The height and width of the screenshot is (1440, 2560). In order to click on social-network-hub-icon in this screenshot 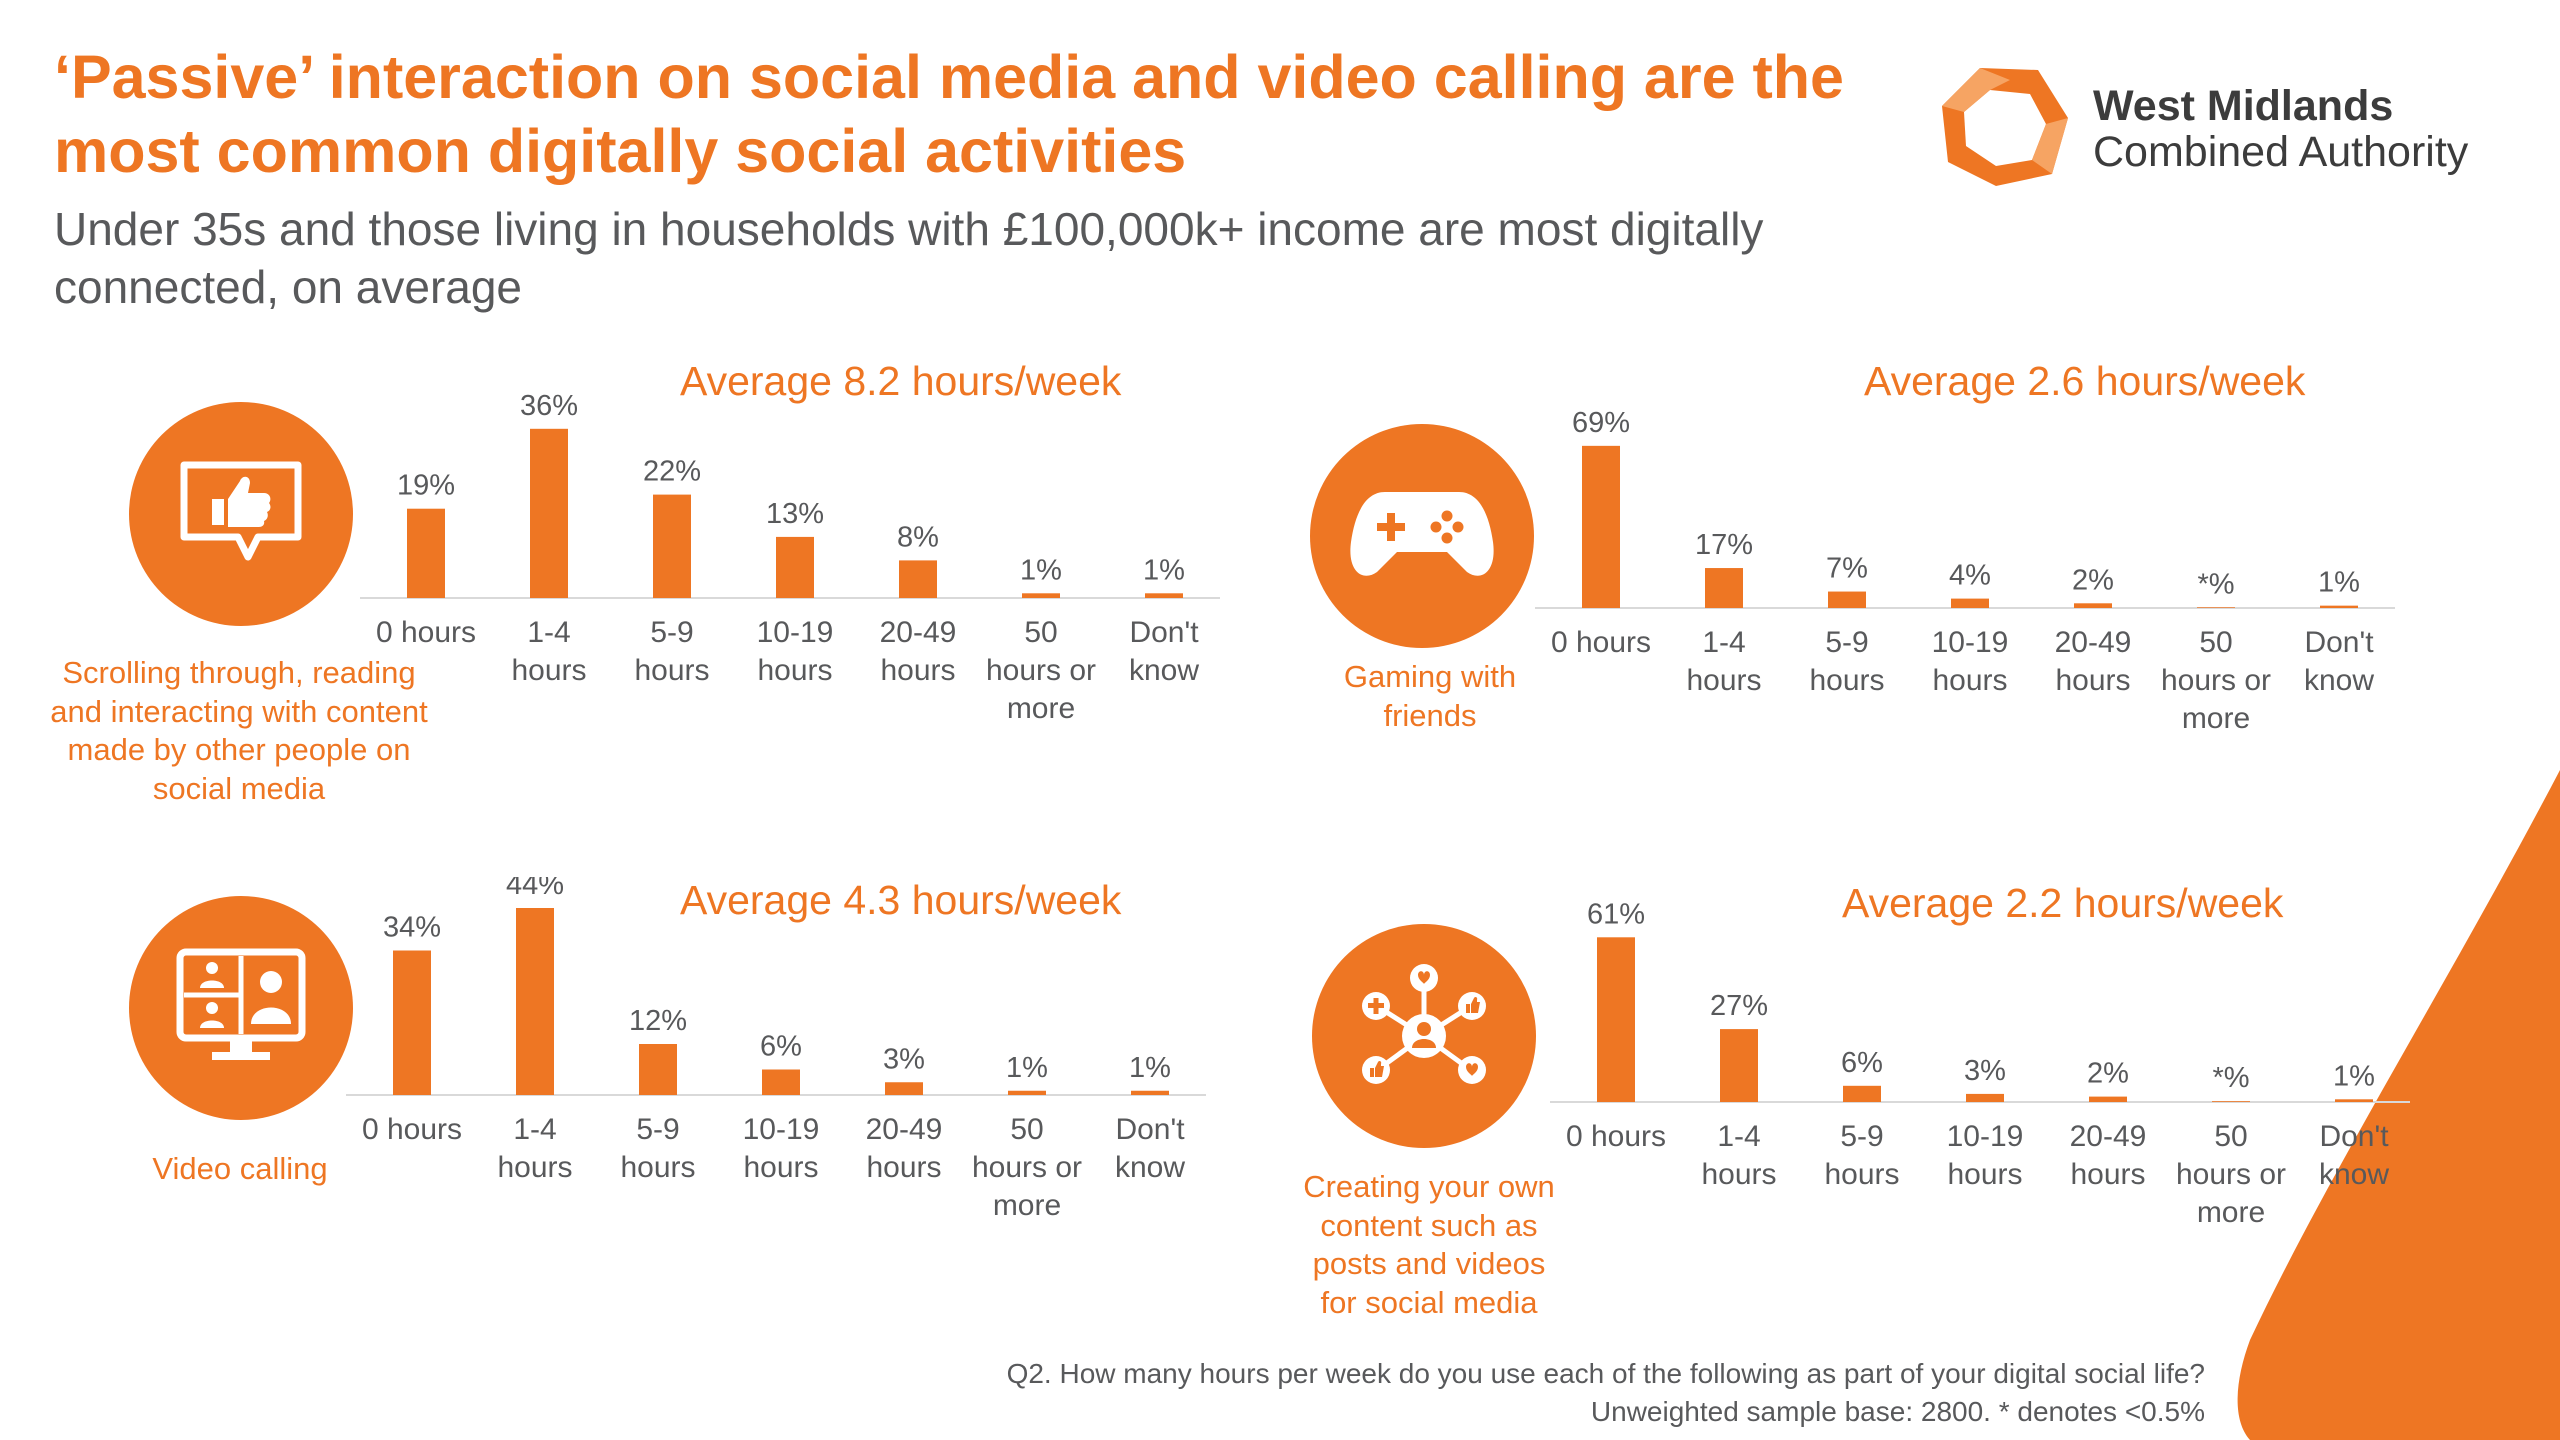, I will do `click(1424, 1024)`.